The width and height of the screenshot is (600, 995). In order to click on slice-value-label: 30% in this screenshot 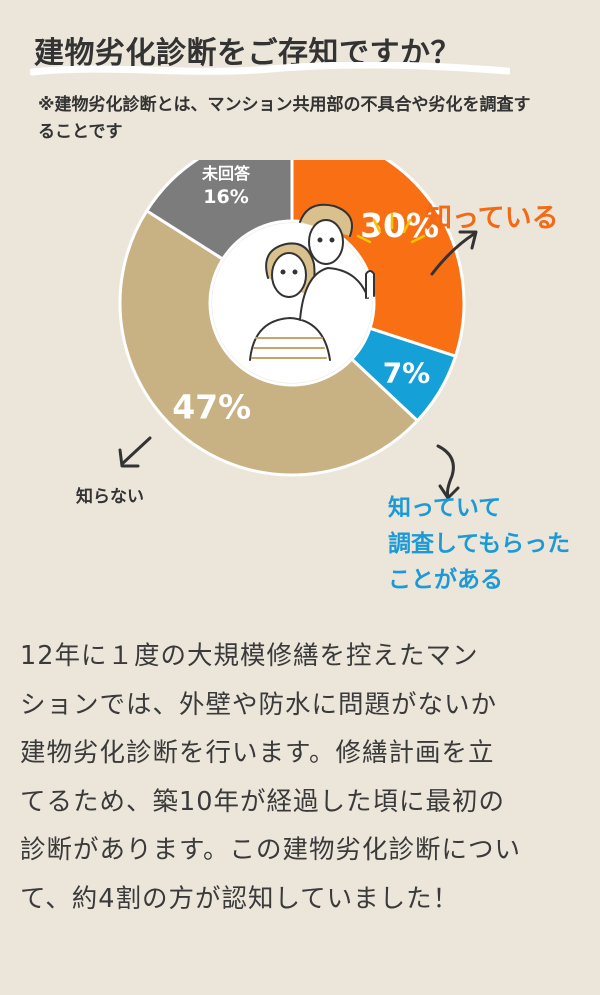, I will do `click(399, 225)`.